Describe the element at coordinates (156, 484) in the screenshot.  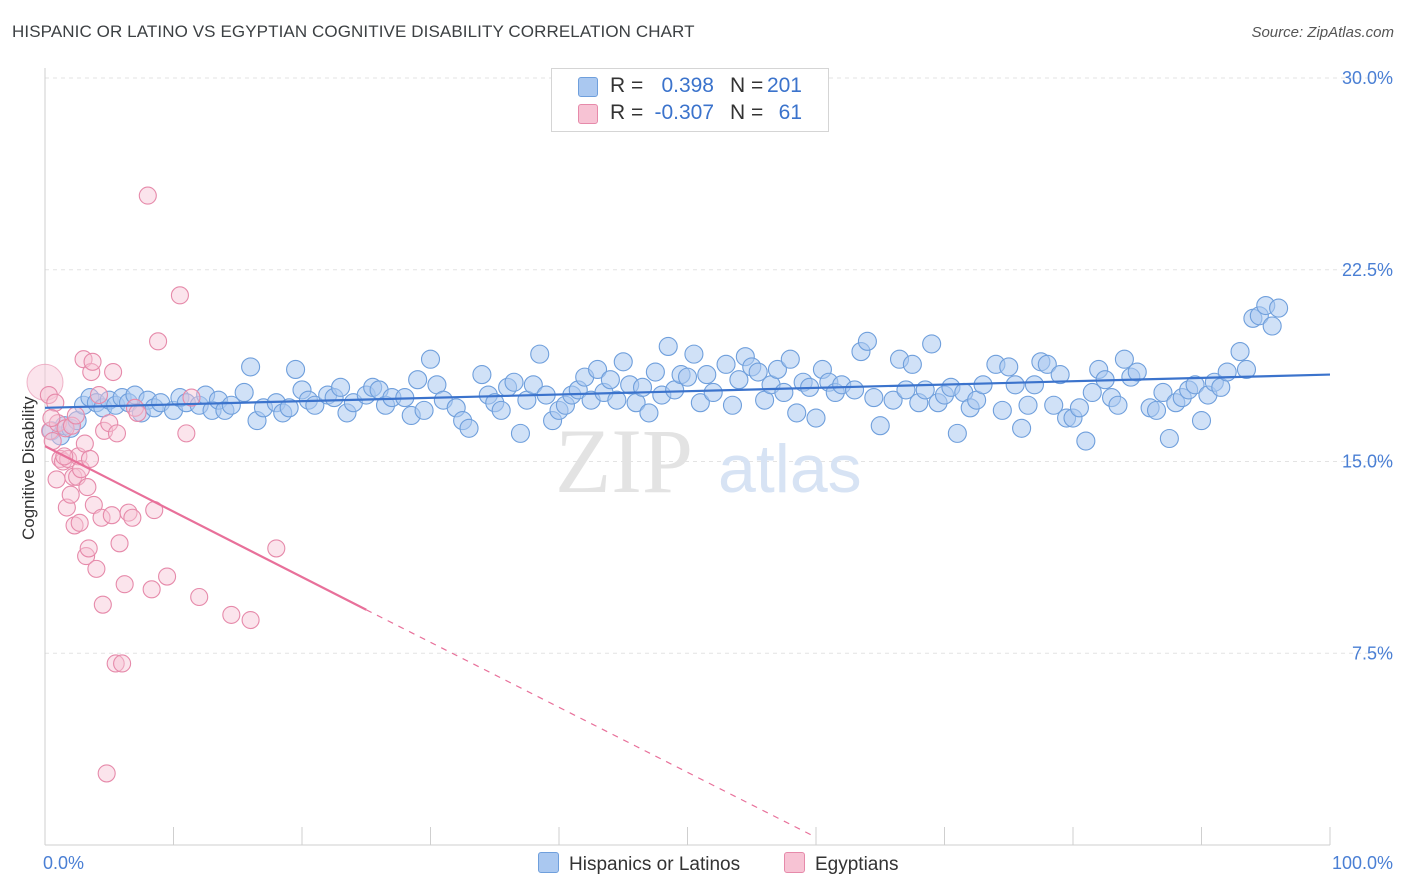
I see `series-egyptians-points` at that location.